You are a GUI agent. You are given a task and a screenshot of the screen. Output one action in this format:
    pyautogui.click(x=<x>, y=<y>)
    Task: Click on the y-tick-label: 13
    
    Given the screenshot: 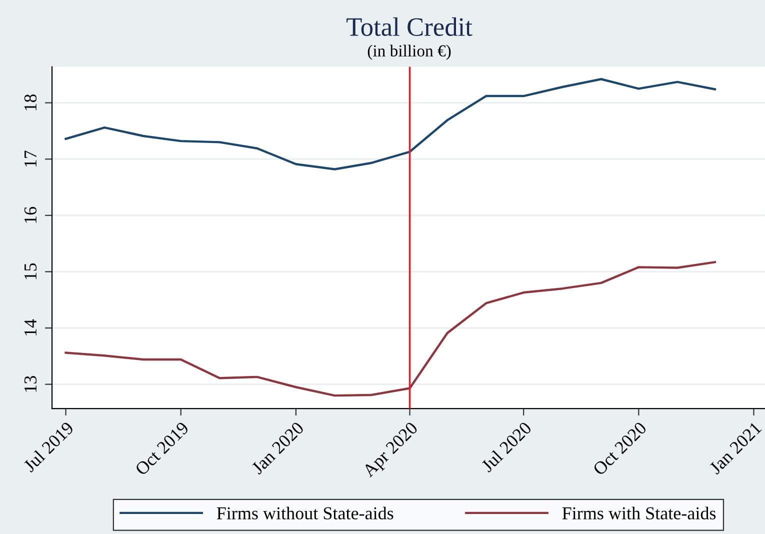 What is the action you would take?
    pyautogui.click(x=30, y=384)
    